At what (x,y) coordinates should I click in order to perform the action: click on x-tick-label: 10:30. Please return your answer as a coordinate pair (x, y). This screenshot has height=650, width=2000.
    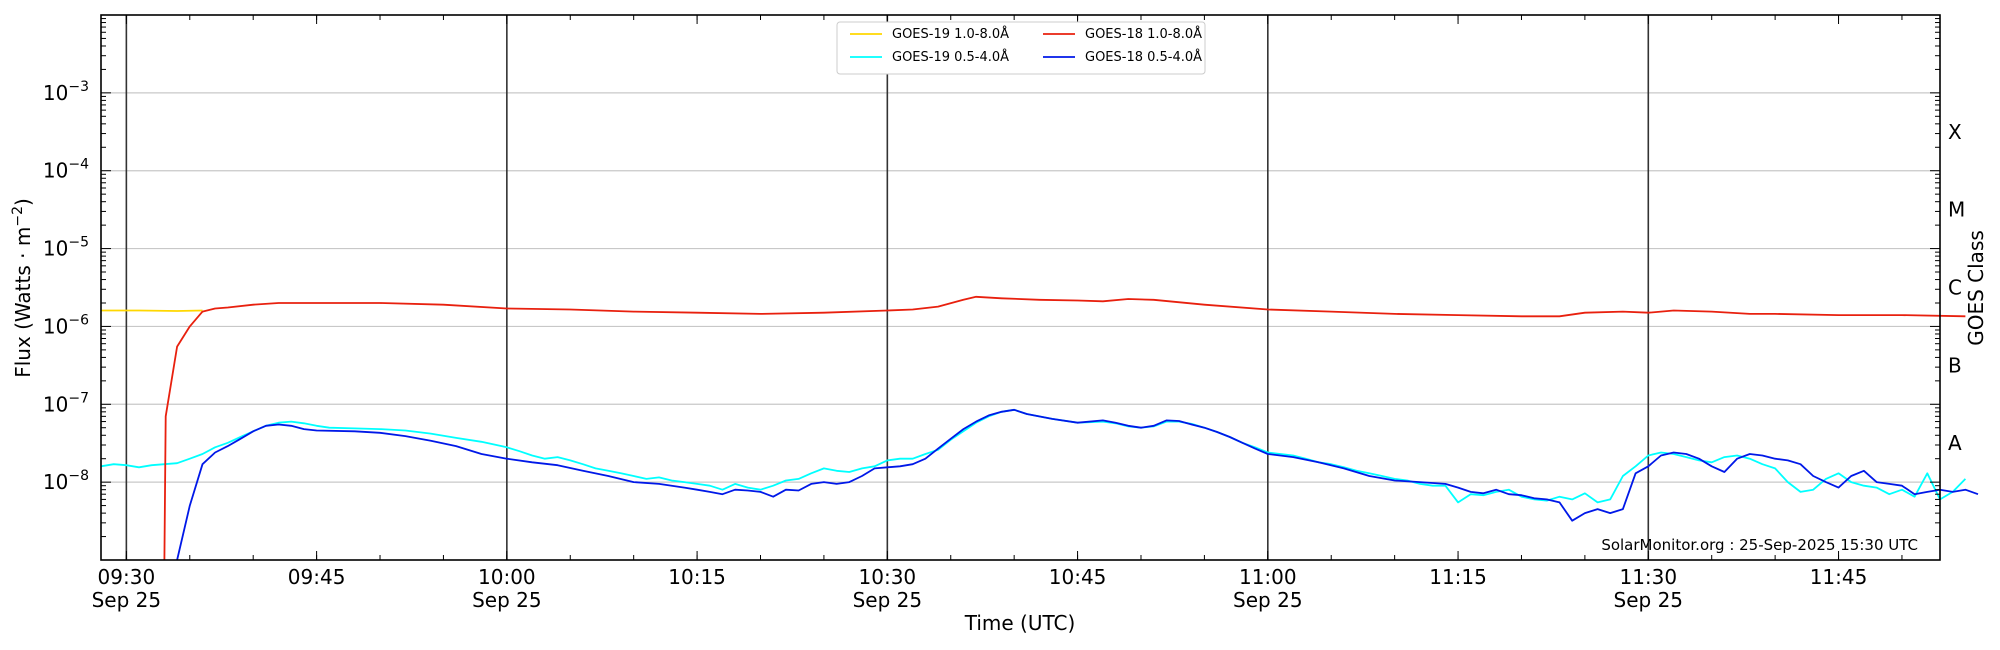
    Looking at the image, I should click on (888, 577).